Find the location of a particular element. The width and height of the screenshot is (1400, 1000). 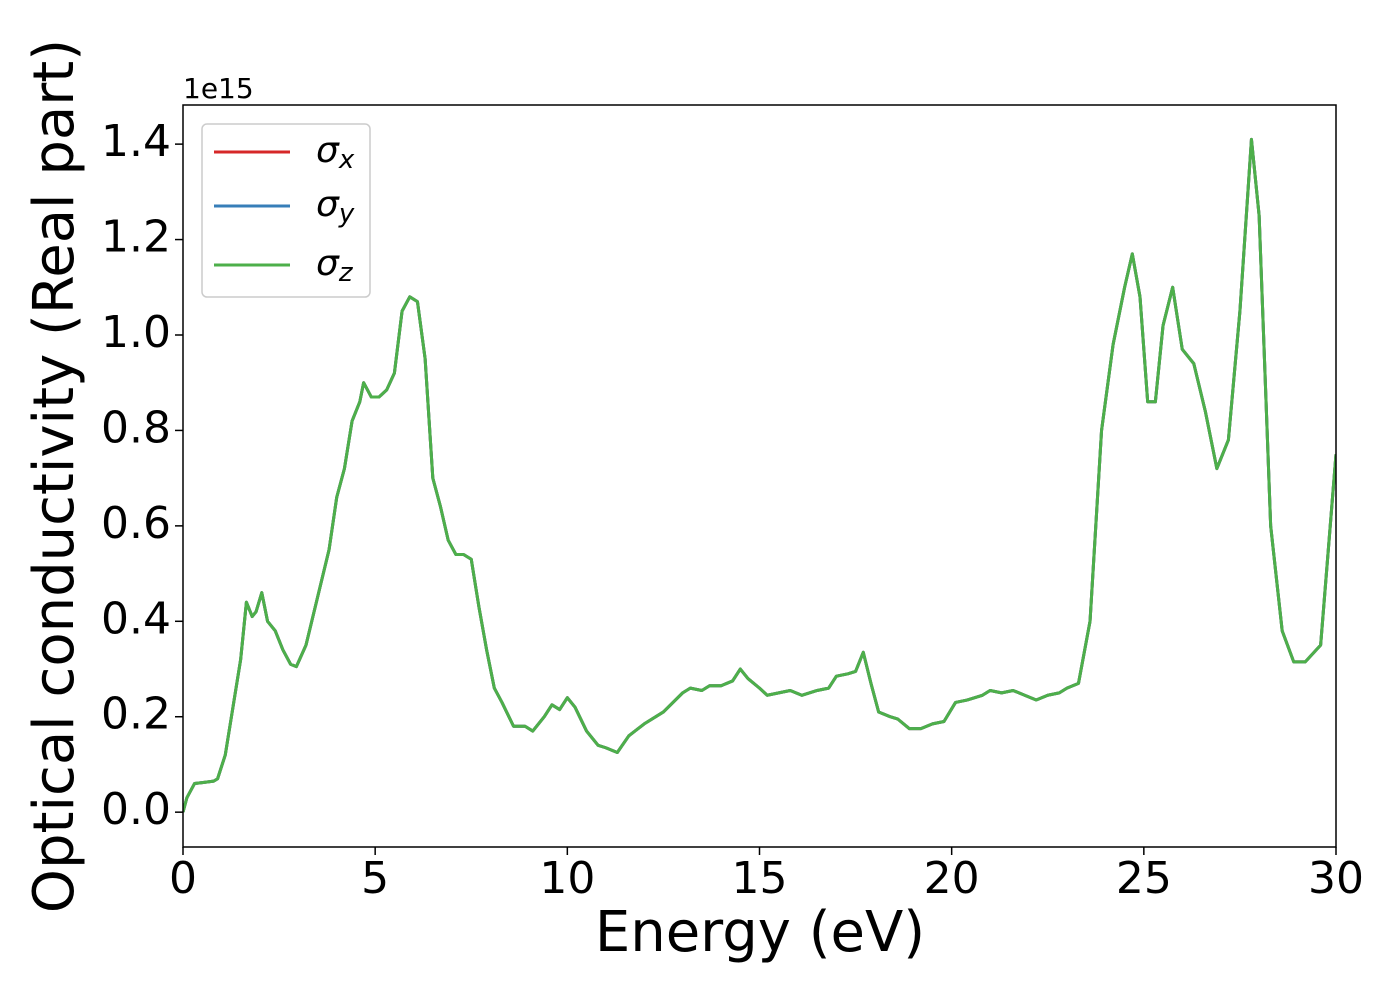

y-tick-label: 0.4 is located at coordinates (136, 618).